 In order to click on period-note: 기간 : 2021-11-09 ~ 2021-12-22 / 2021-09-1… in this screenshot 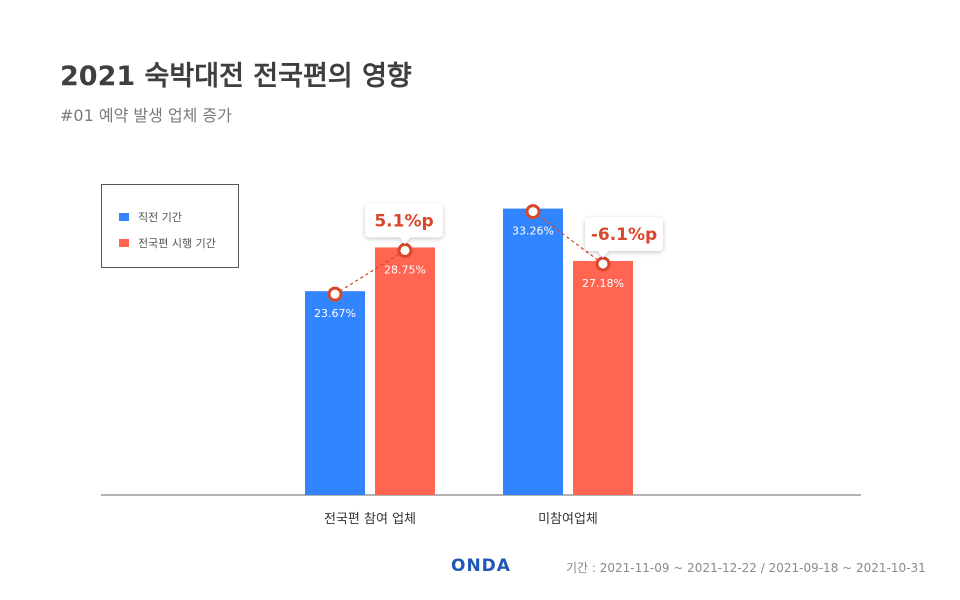, I will do `click(746, 568)`.